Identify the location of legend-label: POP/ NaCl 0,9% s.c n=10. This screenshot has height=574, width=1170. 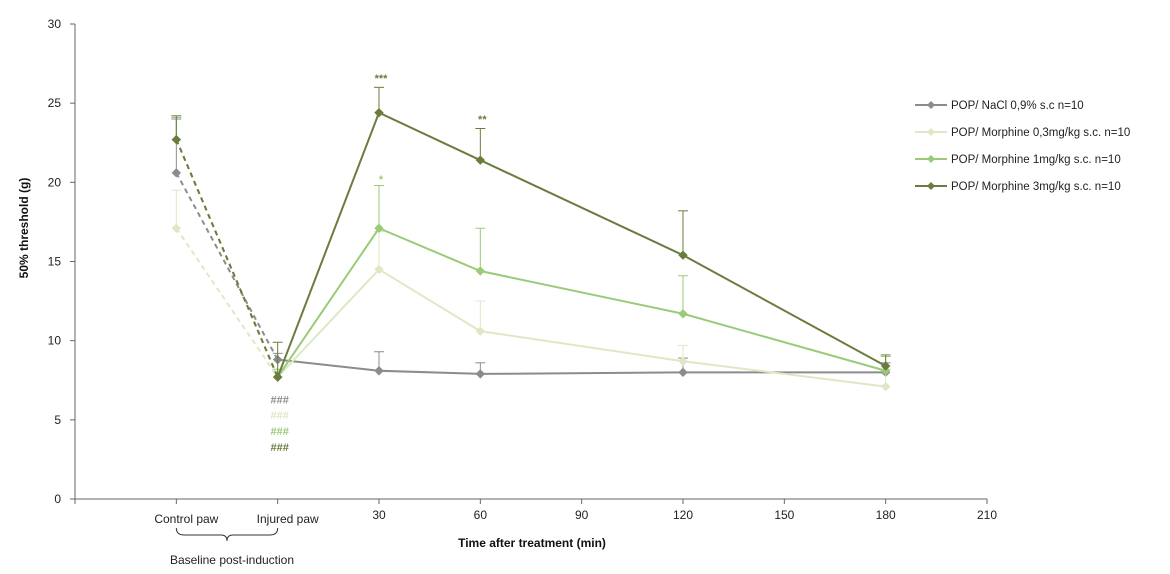
(1017, 106).